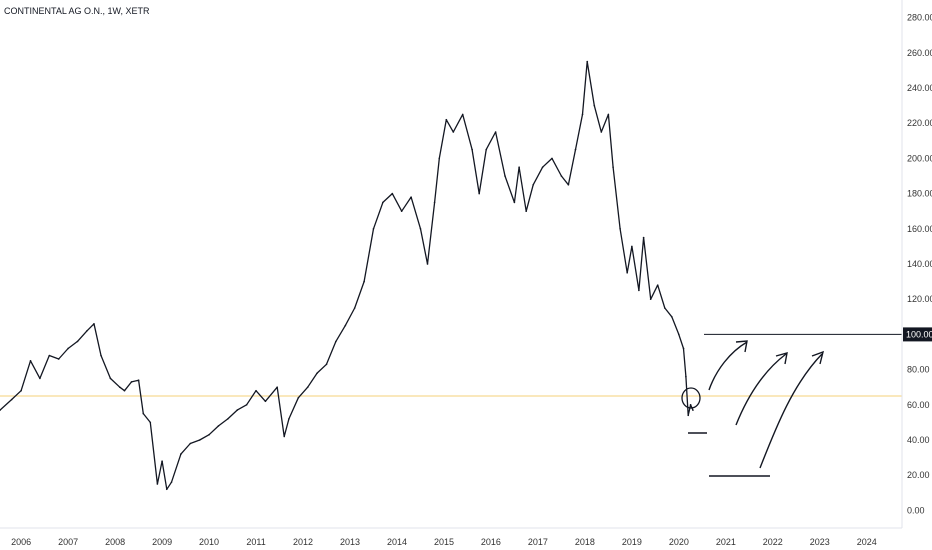 This screenshot has width=932, height=550. What do you see at coordinates (679, 542) in the screenshot?
I see `x-tick-label: 2020` at bounding box center [679, 542].